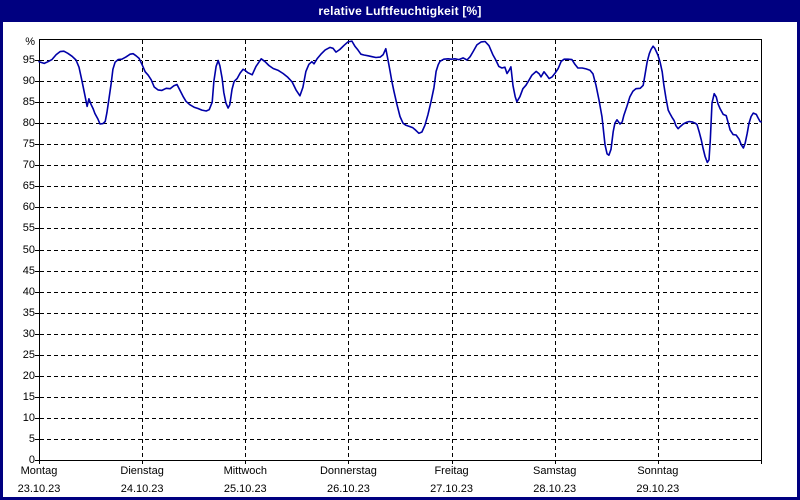 The width and height of the screenshot is (800, 500). Describe the element at coordinates (28, 333) in the screenshot. I see `y-axis-label: 30` at that location.